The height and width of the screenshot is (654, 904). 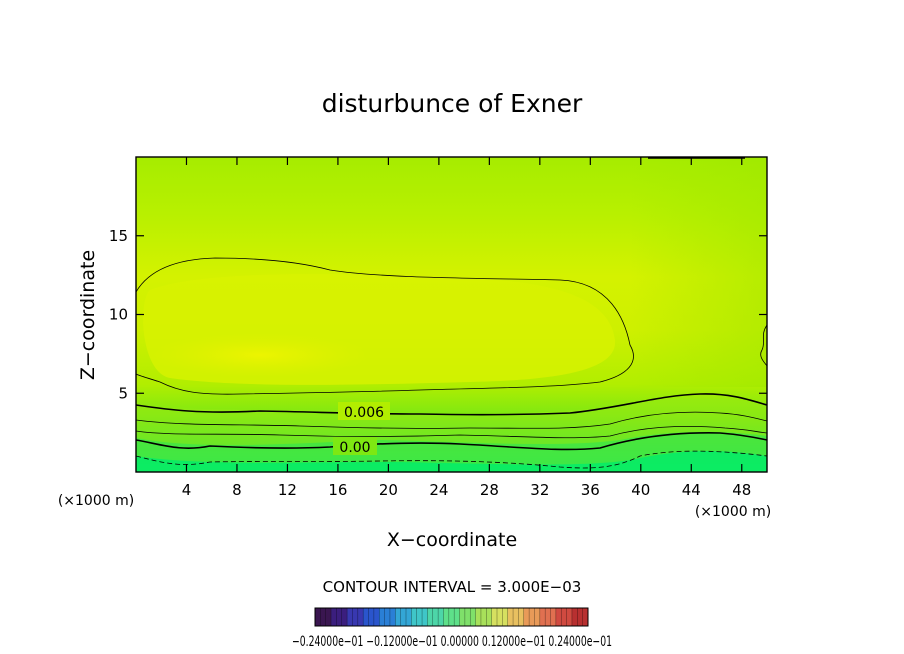 I want to click on contour-label-0.00: 0.00, so click(x=354, y=448).